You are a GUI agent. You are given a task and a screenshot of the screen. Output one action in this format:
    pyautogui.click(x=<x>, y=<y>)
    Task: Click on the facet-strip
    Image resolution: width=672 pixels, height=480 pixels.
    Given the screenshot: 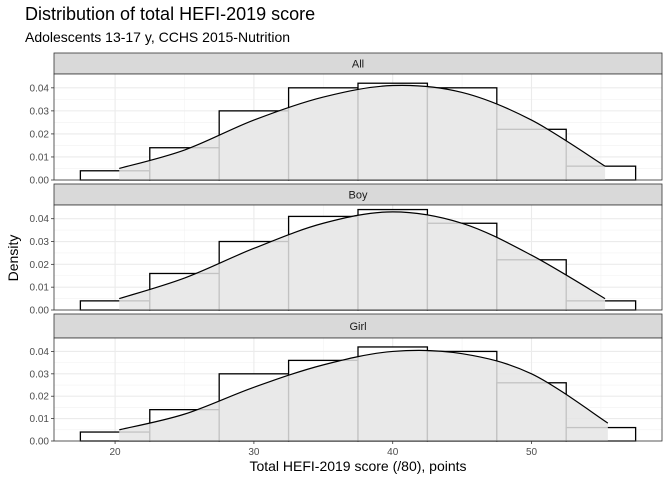 What is the action you would take?
    pyautogui.click(x=358, y=326)
    